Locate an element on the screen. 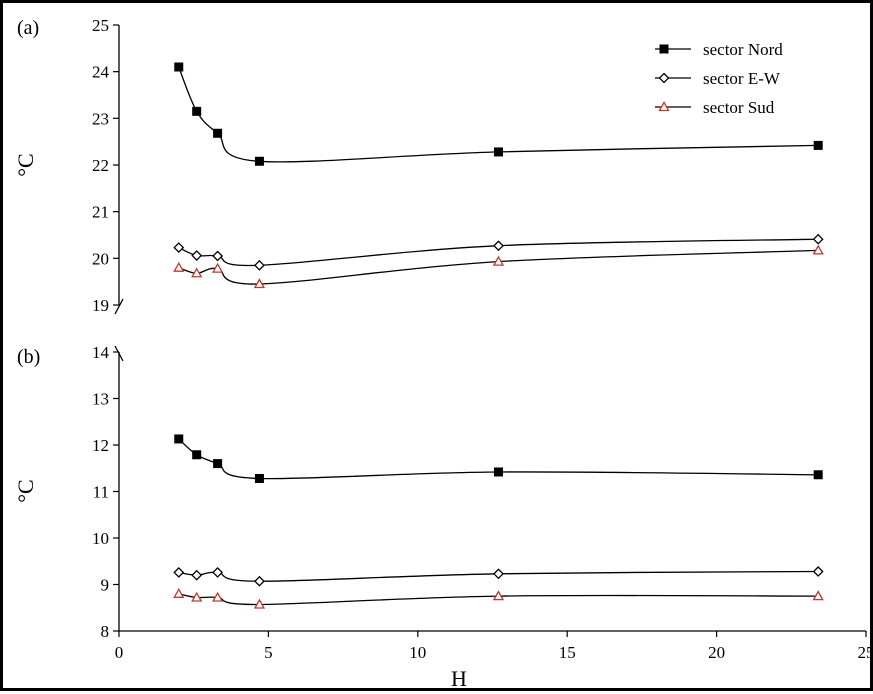 This screenshot has height=694, width=873. y-tick-label: 20 is located at coordinates (100, 258).